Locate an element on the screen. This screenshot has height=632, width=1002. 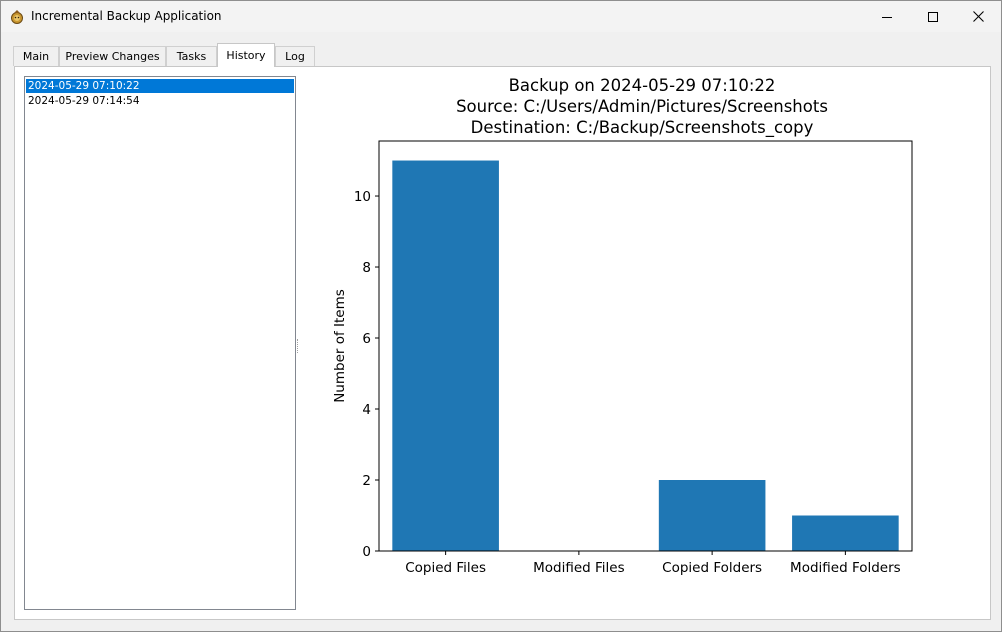
maximize-icon is located at coordinates (933, 16).